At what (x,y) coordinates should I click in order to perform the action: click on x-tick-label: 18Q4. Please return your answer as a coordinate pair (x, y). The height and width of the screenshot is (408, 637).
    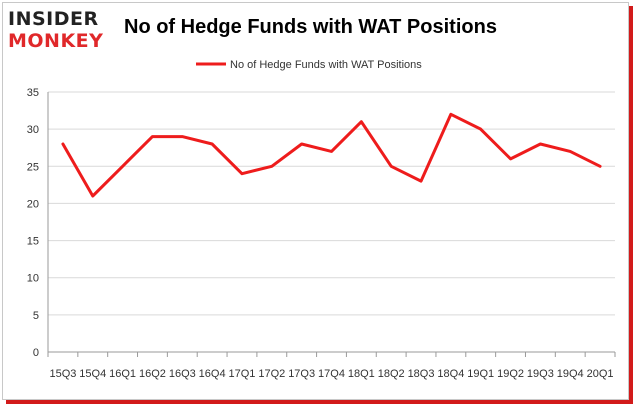
    Looking at the image, I should click on (450, 374).